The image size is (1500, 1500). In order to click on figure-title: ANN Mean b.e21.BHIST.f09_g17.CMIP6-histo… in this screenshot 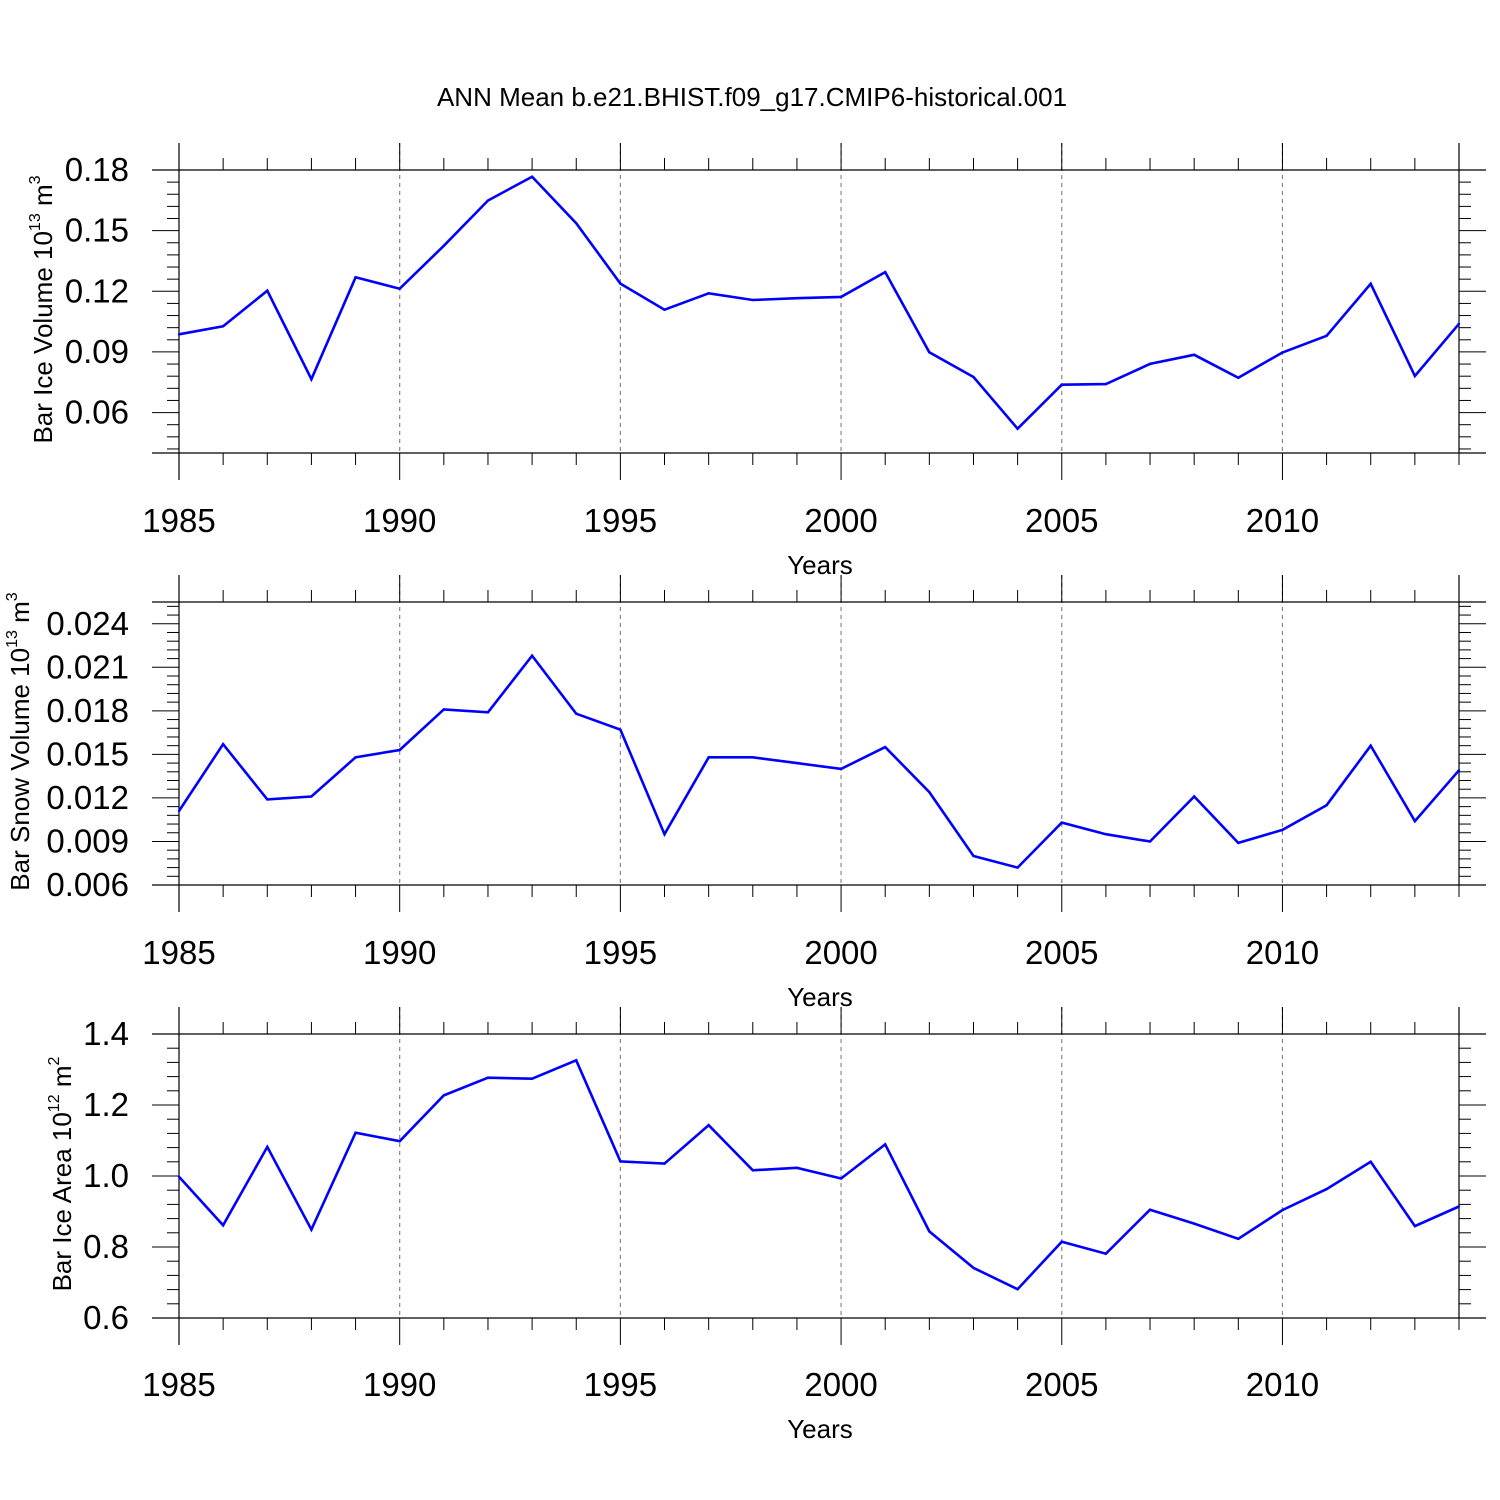, I will do `click(752, 97)`.